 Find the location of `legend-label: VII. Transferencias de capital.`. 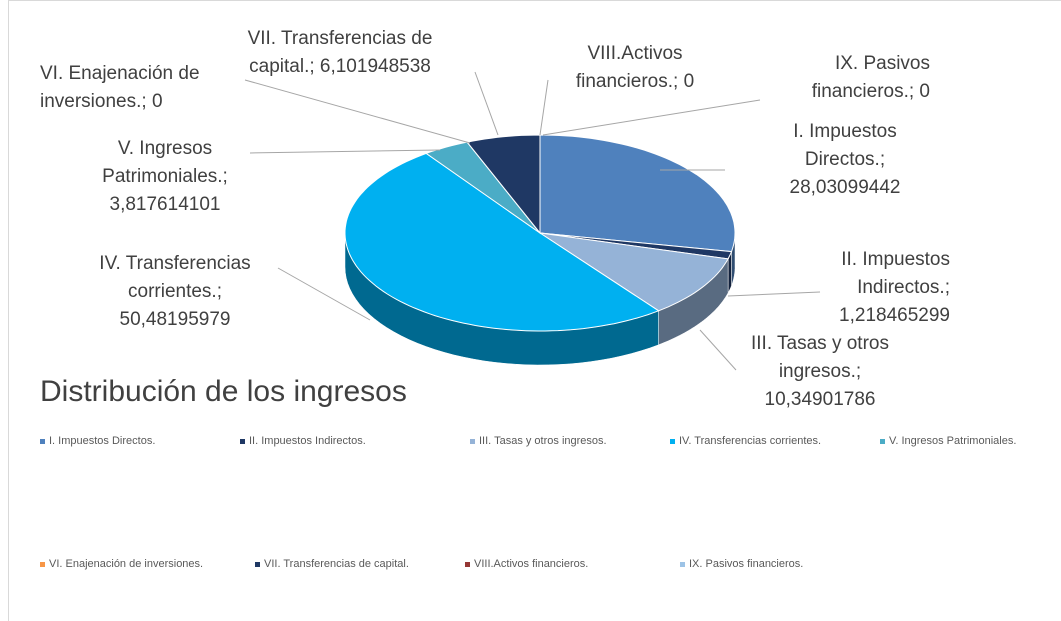

legend-label: VII. Transferencias de capital. is located at coordinates (336, 564).